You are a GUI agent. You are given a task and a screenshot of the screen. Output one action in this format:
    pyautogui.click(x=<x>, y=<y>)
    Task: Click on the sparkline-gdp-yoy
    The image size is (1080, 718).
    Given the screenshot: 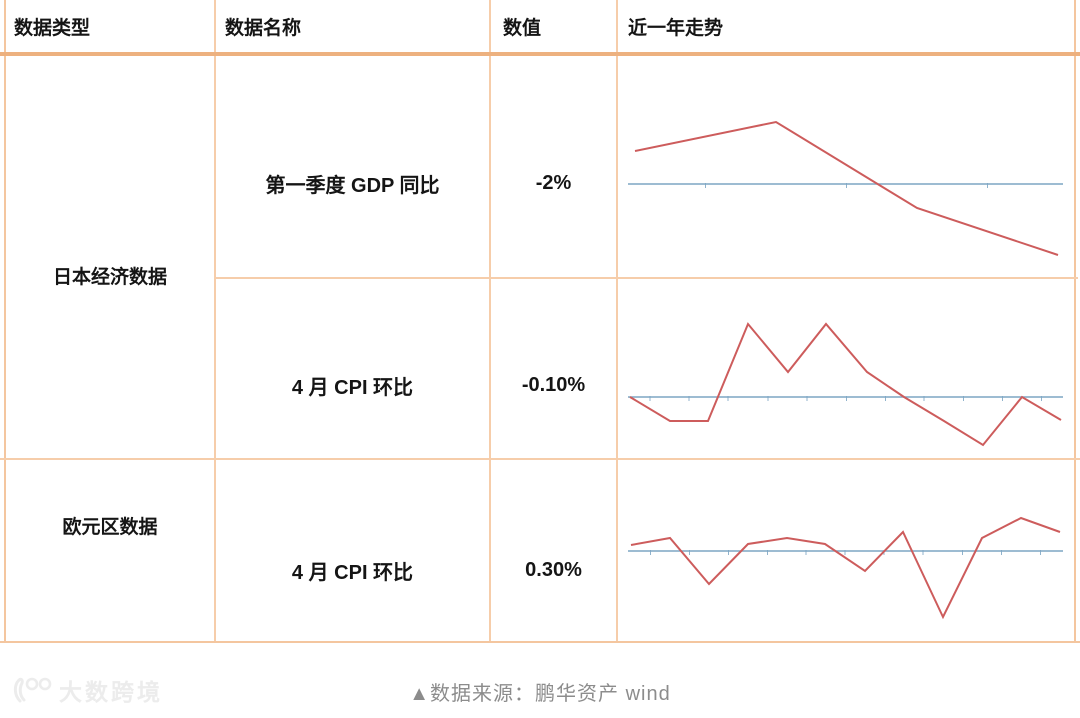 What is the action you would take?
    pyautogui.click(x=847, y=164)
    